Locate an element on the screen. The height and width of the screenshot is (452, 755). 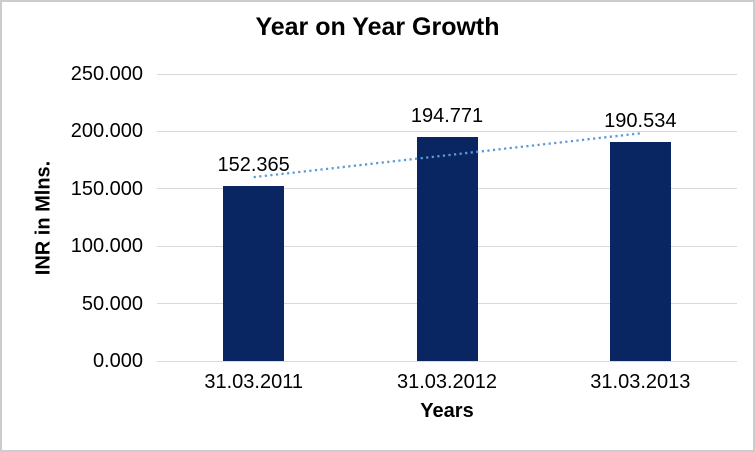
y-tick-label: 0.000 is located at coordinates (117, 361).